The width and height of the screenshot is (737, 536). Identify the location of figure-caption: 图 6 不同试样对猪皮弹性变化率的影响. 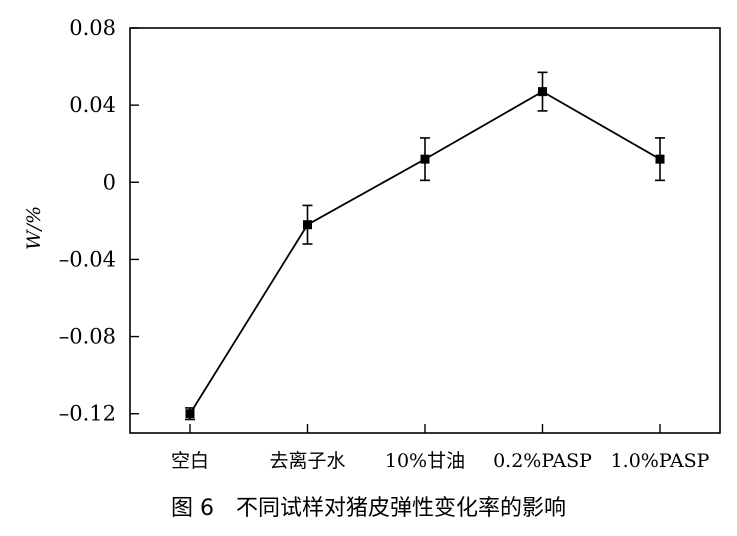
(368, 508).